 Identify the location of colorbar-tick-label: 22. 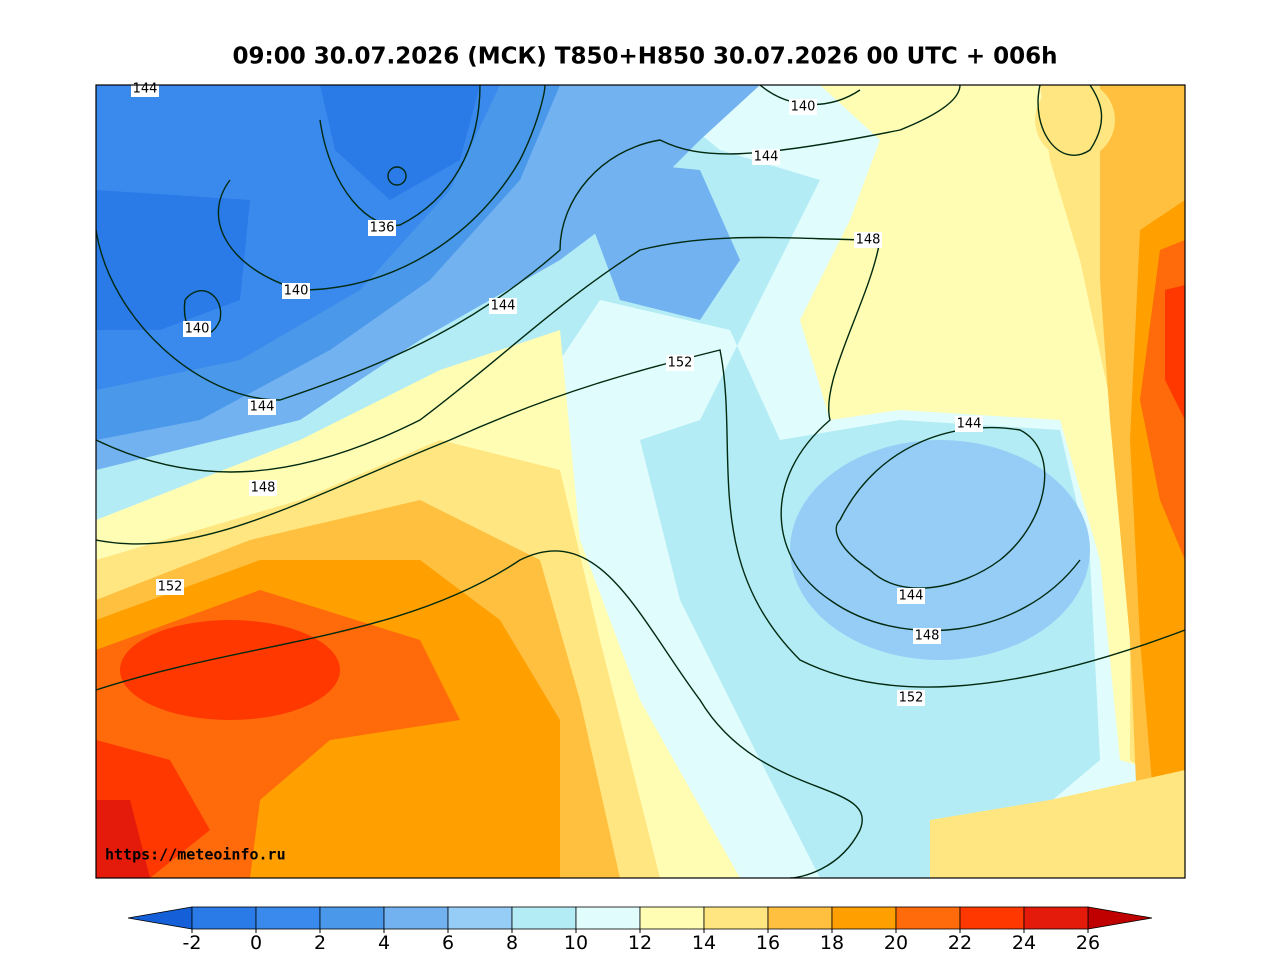
(960, 943).